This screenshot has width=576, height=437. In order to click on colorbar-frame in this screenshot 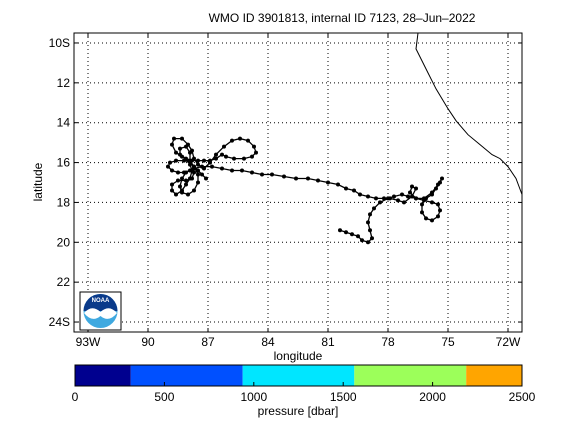, I will do `click(298, 375)`.